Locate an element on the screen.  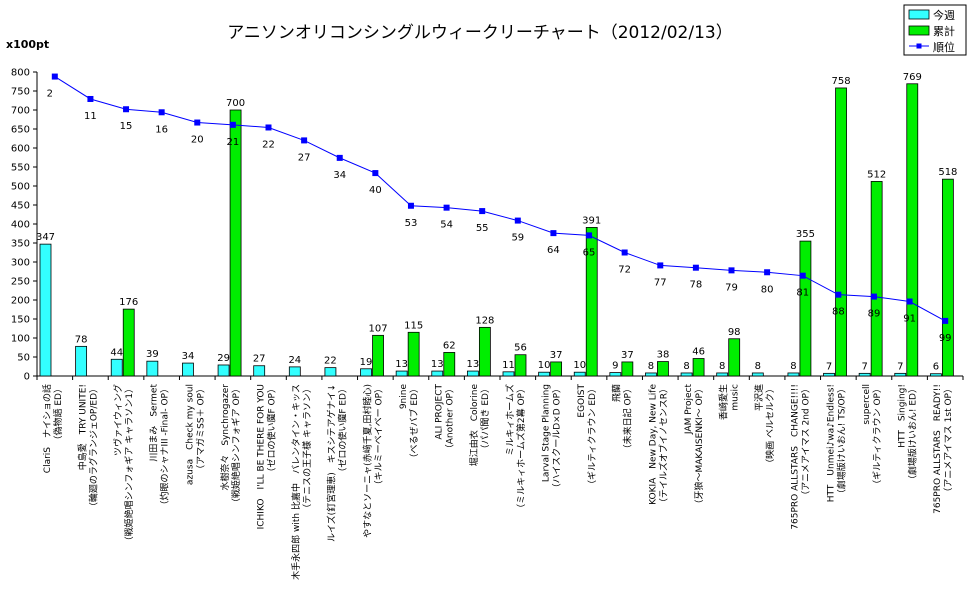
rank-label: 77 is located at coordinates (660, 282).